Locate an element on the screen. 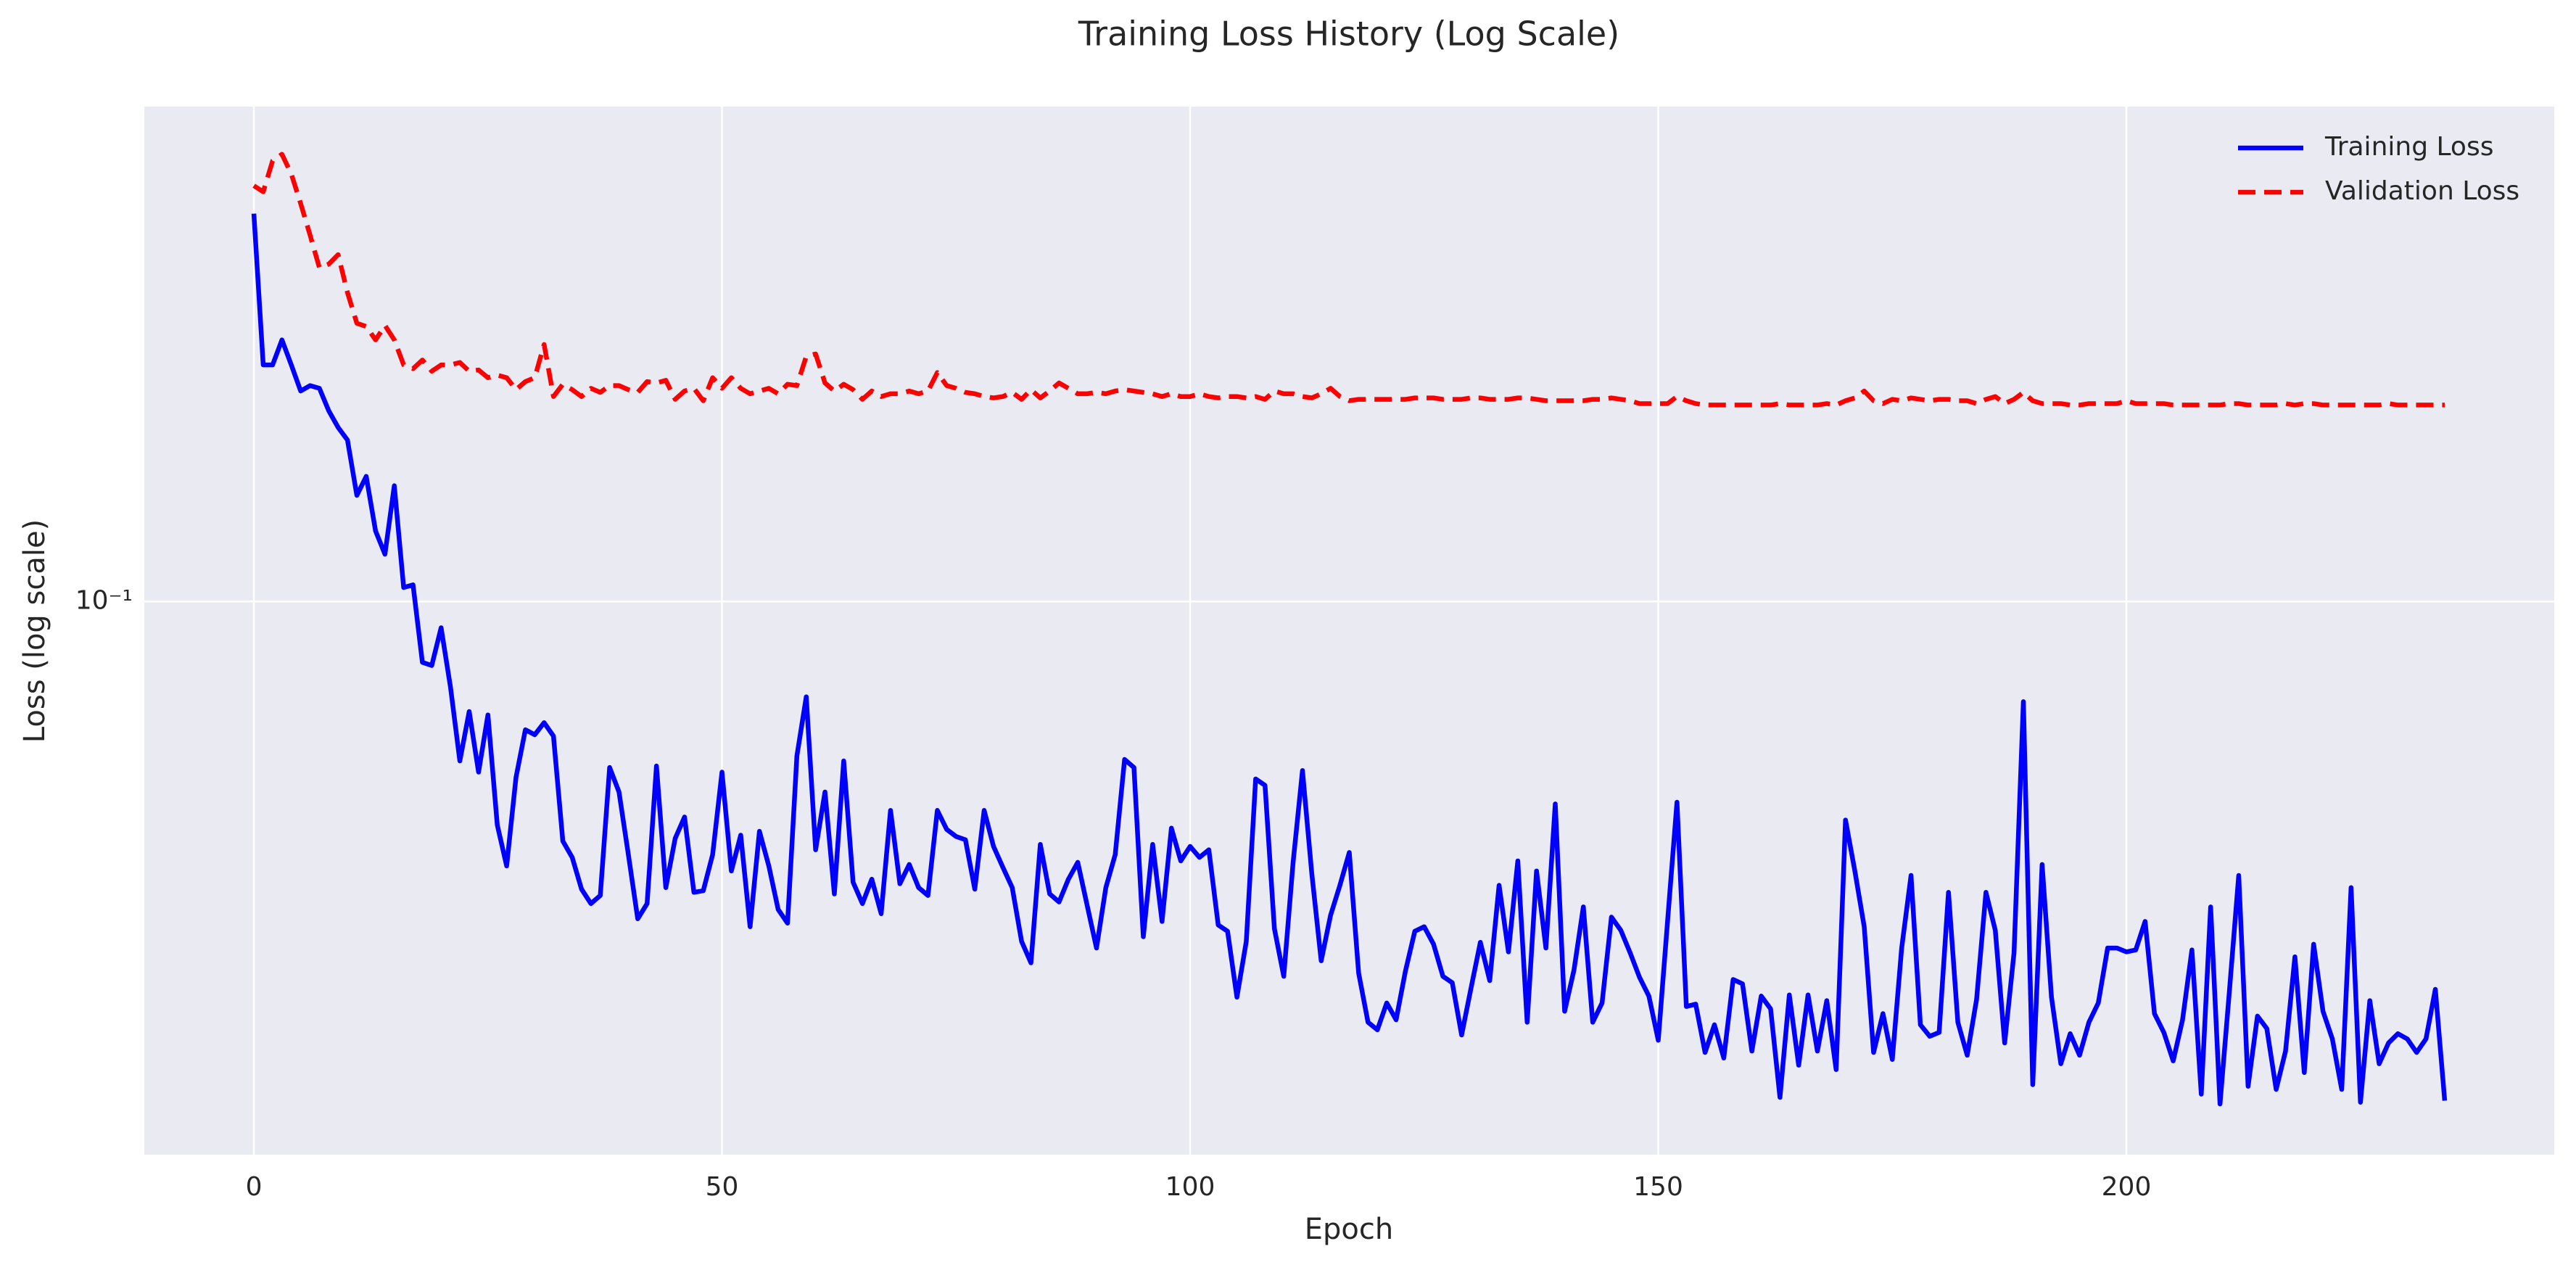 This screenshot has height=1270, width=2576. legend: Training Loss Validation Loss is located at coordinates (2378, 169).